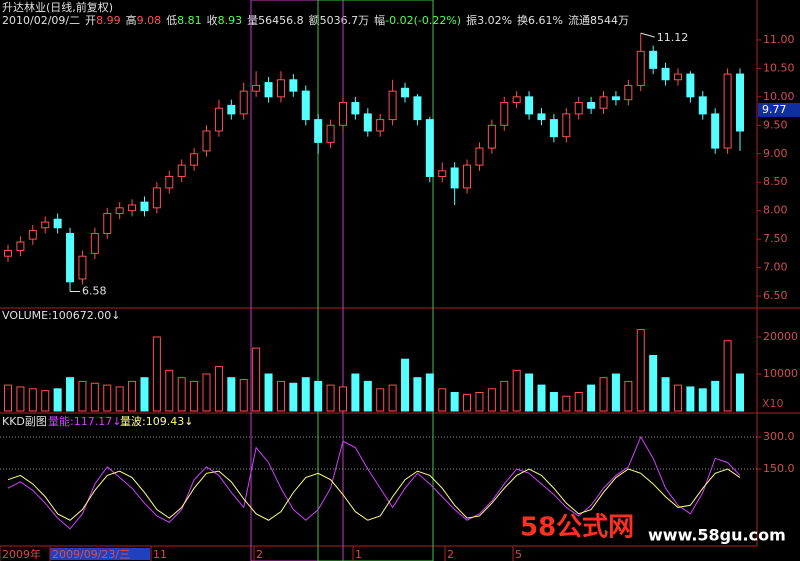 This screenshot has height=561, width=800. I want to click on quote-label: 额, so click(314, 20).